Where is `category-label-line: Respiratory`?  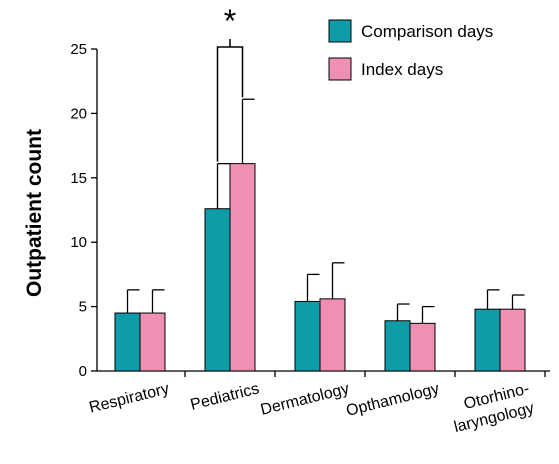 category-label-line: Respiratory is located at coordinates (128, 398).